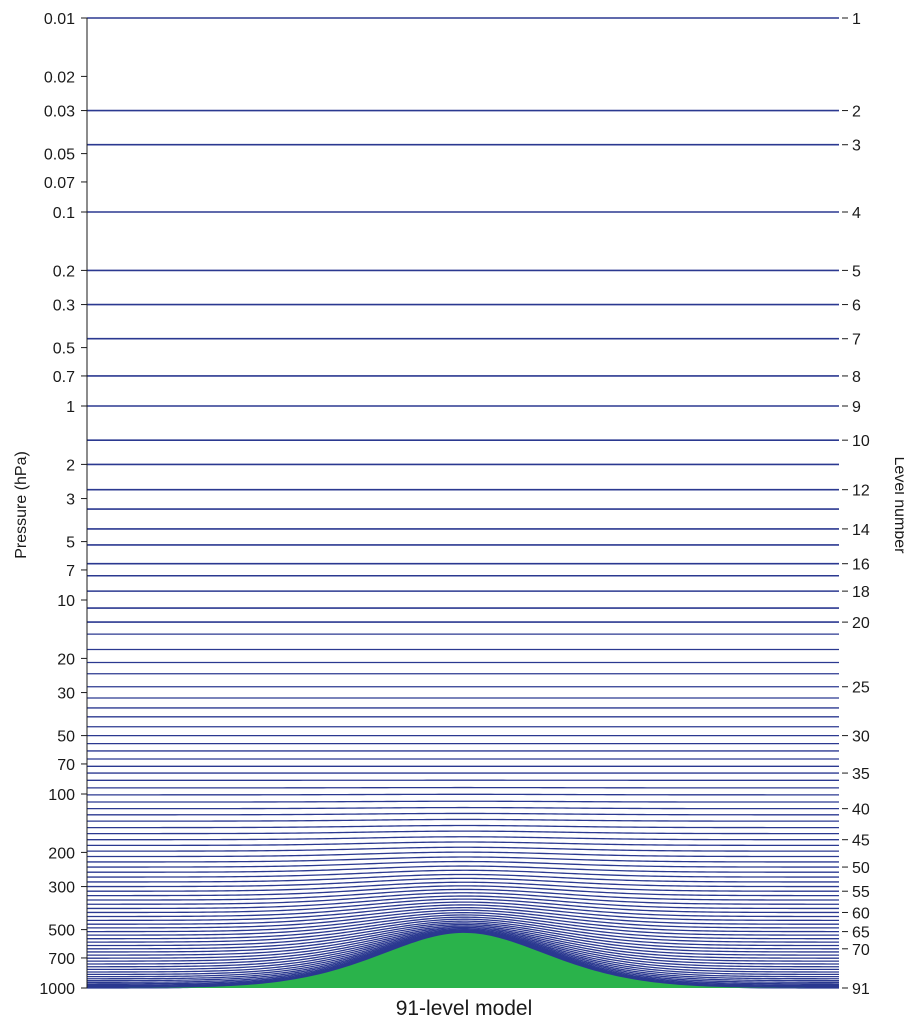 This screenshot has width=904, height=1024. I want to click on left-tick-label: 2, so click(70, 465).